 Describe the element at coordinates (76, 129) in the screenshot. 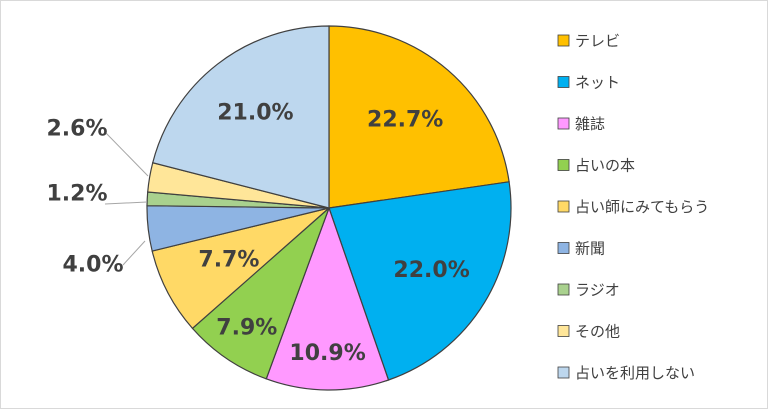

I see `data-label-8: 2.6%` at that location.